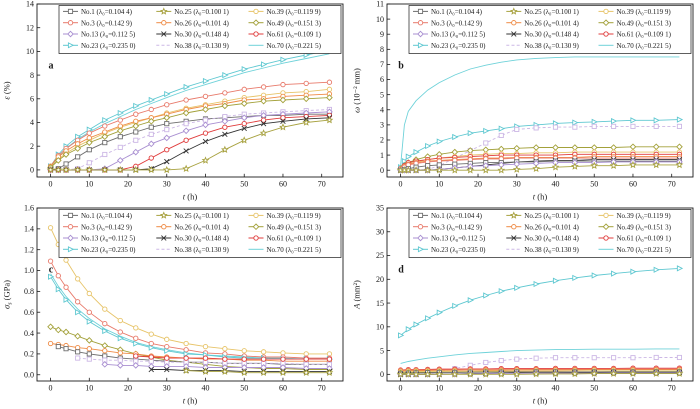 The width and height of the screenshot is (700, 409). Describe the element at coordinates (517, 388) in the screenshot. I see `x-tick-label: 30` at that location.